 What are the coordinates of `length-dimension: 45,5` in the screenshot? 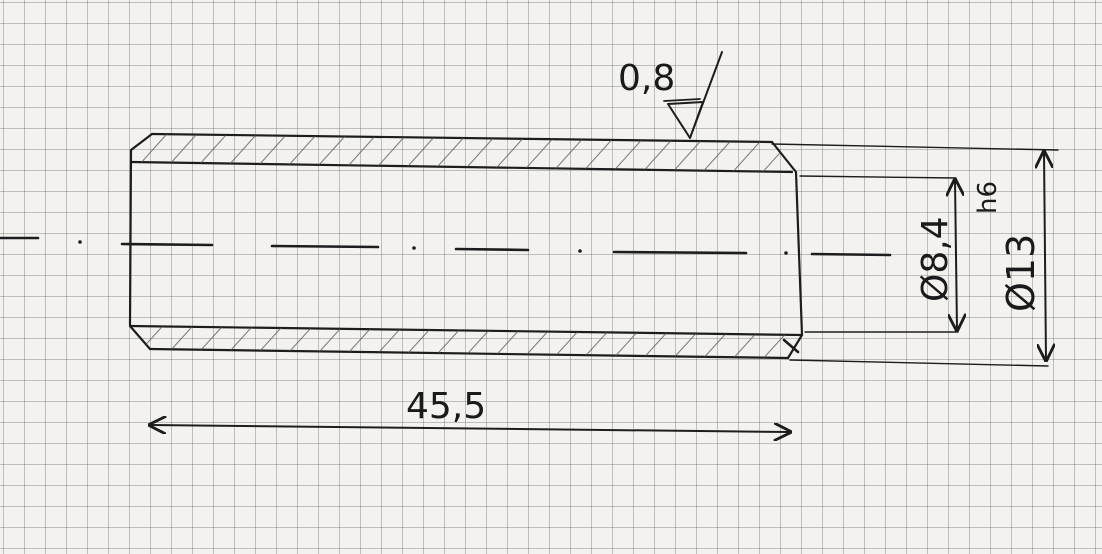 It's located at (470, 409).